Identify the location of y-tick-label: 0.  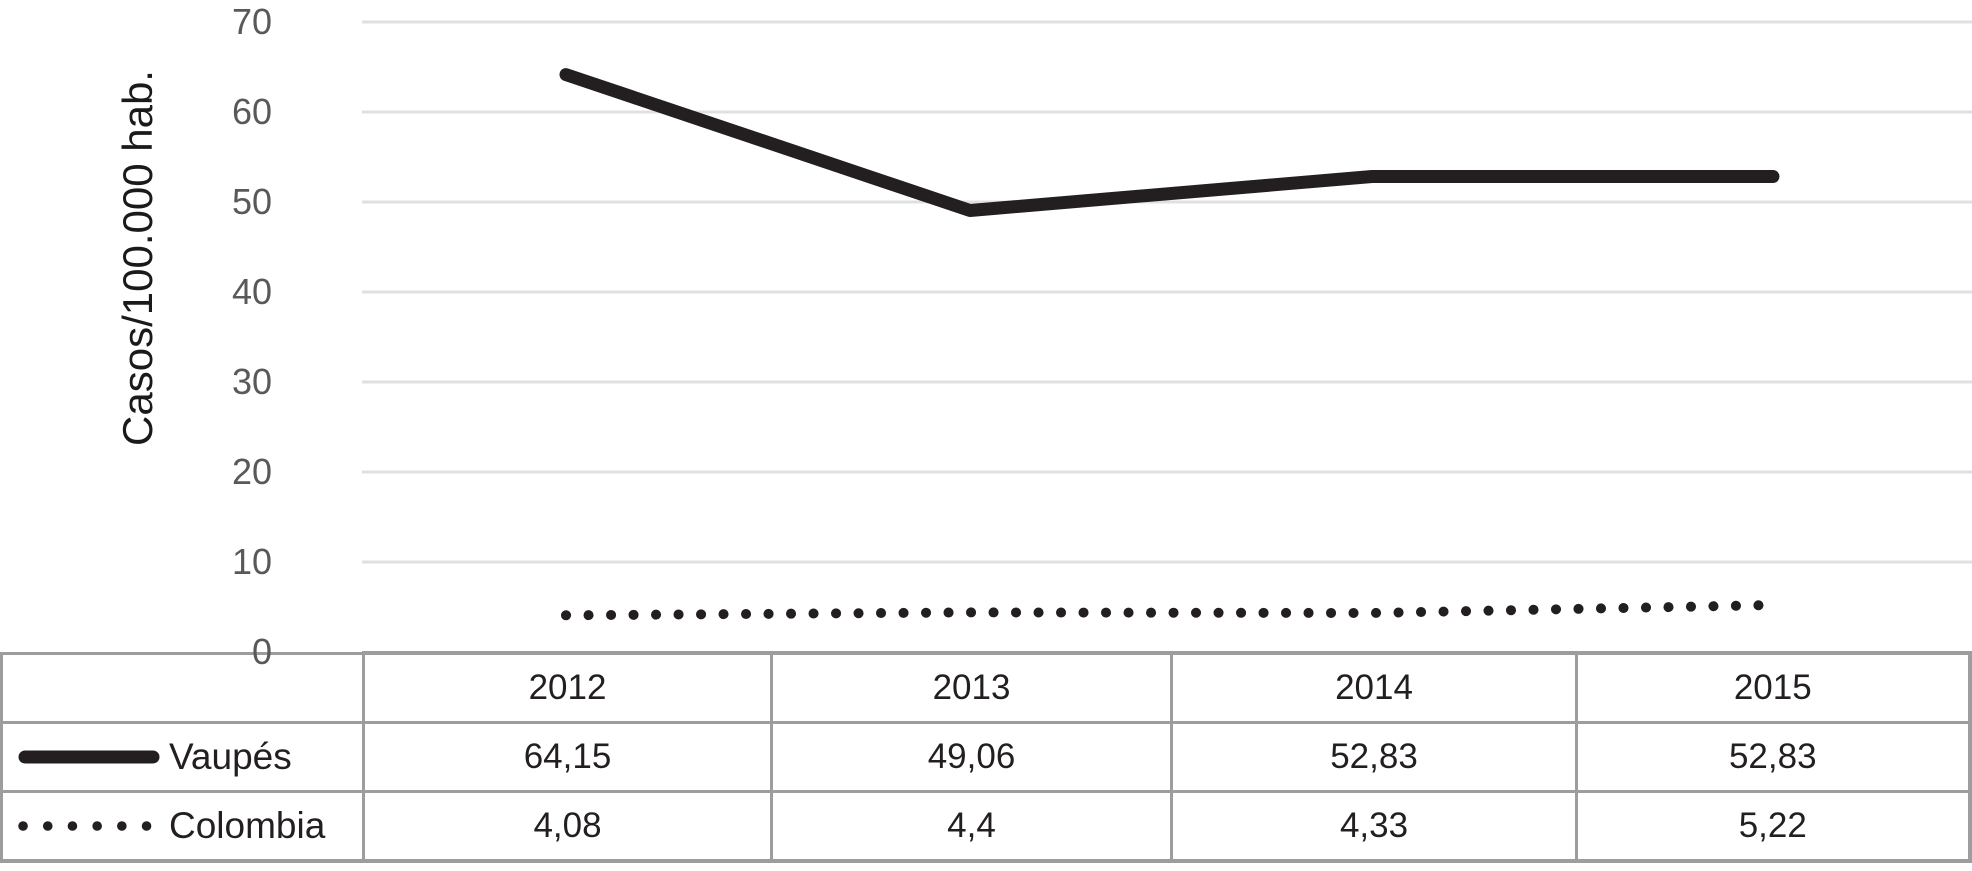
(261, 651).